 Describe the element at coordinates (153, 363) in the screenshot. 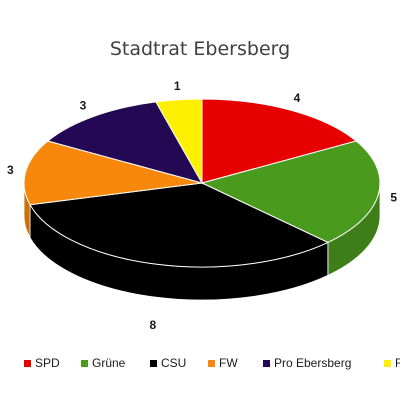

I see `legend-swatch-csu` at that location.